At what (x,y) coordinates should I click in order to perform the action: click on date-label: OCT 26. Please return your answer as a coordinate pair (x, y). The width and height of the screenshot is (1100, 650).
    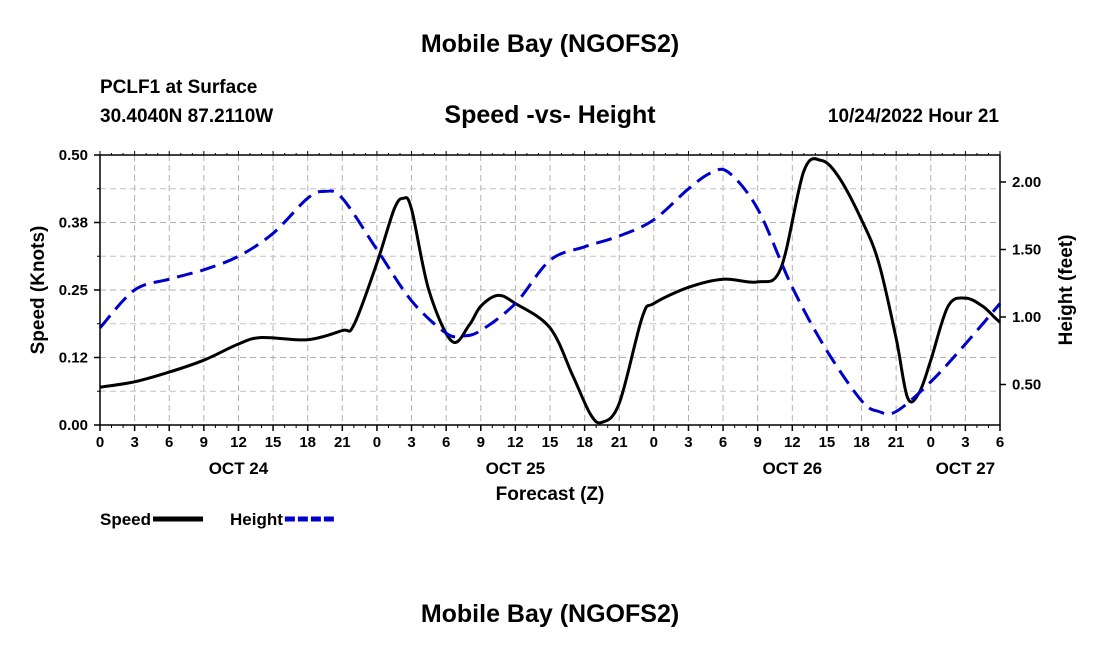
    Looking at the image, I should click on (793, 468).